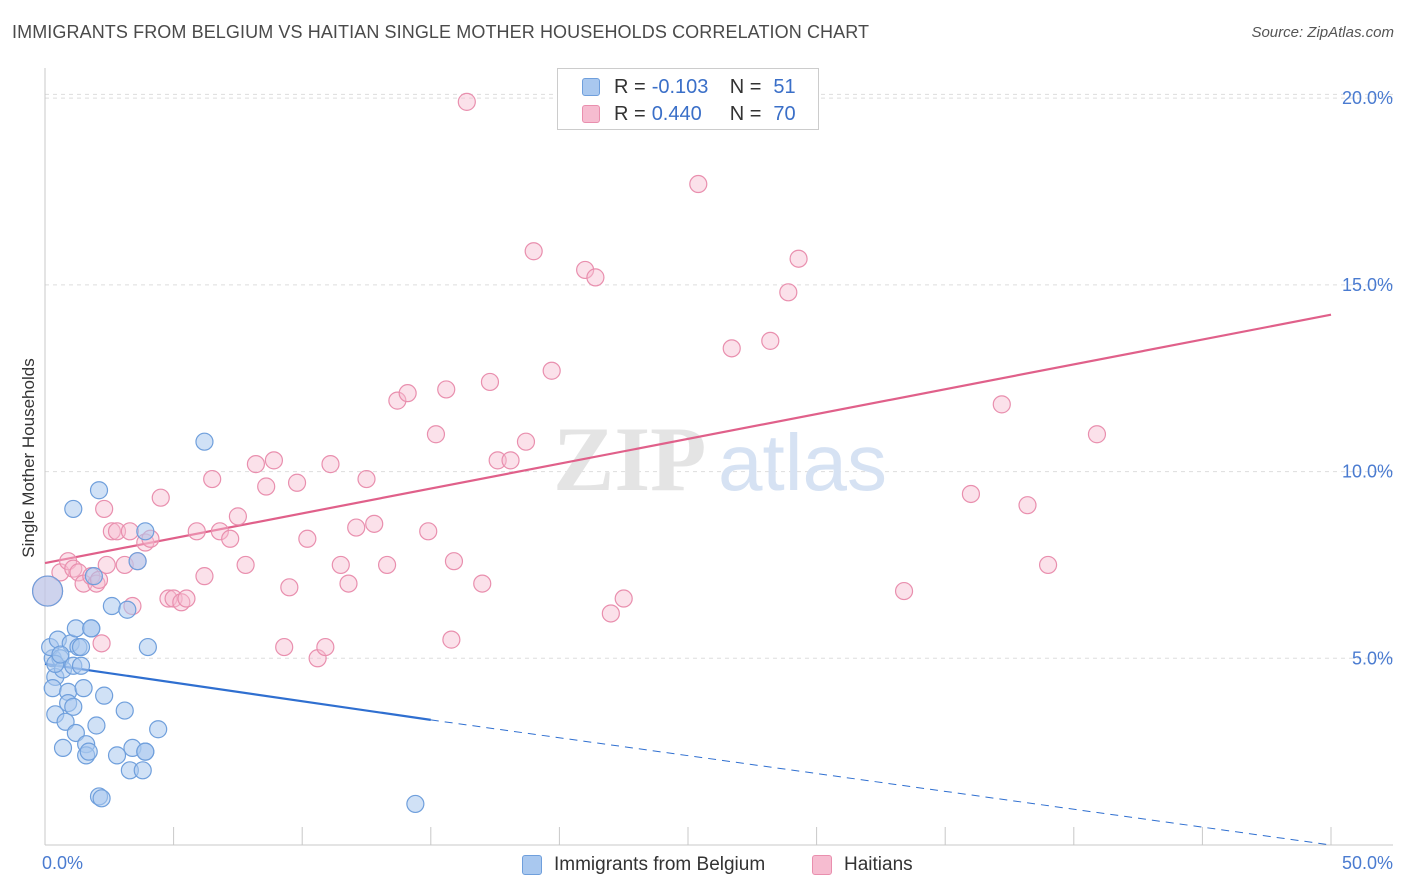  I want to click on stats-legend-row-belgium: R = -0.103 N = 51, so click(689, 87).